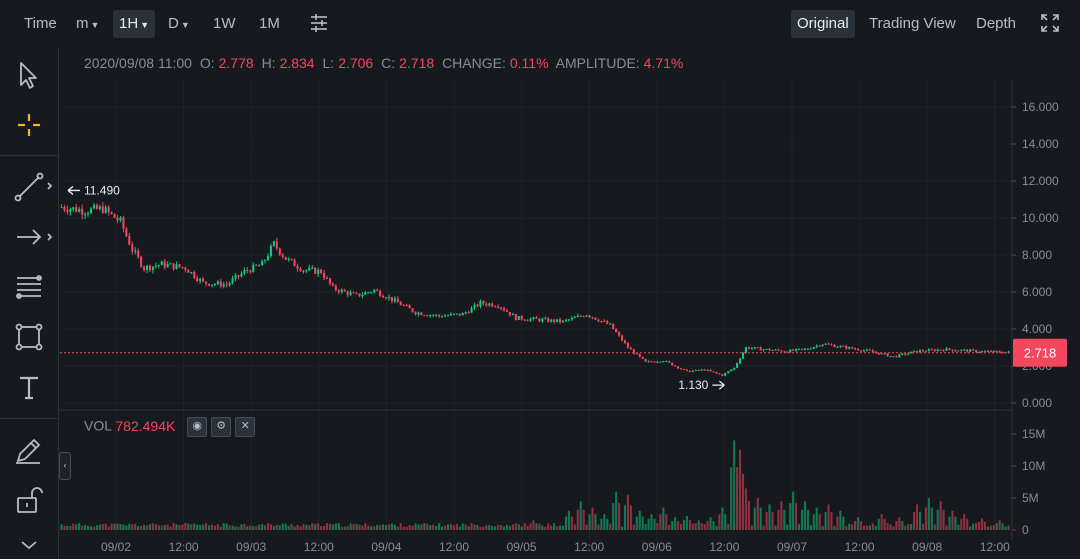  Describe the element at coordinates (29, 337) in the screenshot. I see `rectangle-icon` at that location.